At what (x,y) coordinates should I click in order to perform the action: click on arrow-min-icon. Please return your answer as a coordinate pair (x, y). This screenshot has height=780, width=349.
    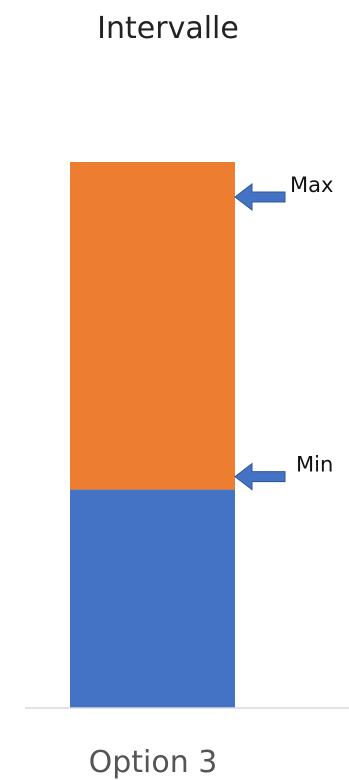
    Looking at the image, I should click on (260, 476).